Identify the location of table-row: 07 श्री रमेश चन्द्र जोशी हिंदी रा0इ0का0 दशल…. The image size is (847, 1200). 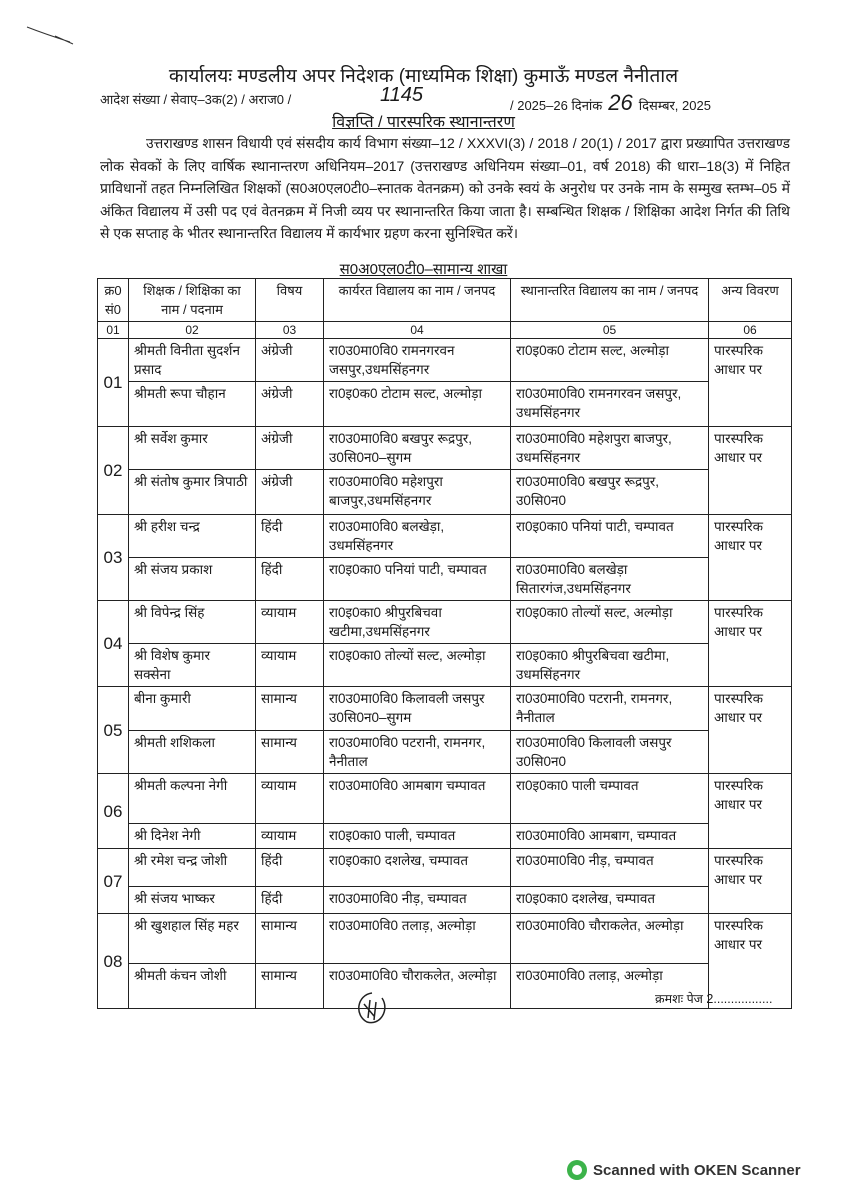
(444, 881).